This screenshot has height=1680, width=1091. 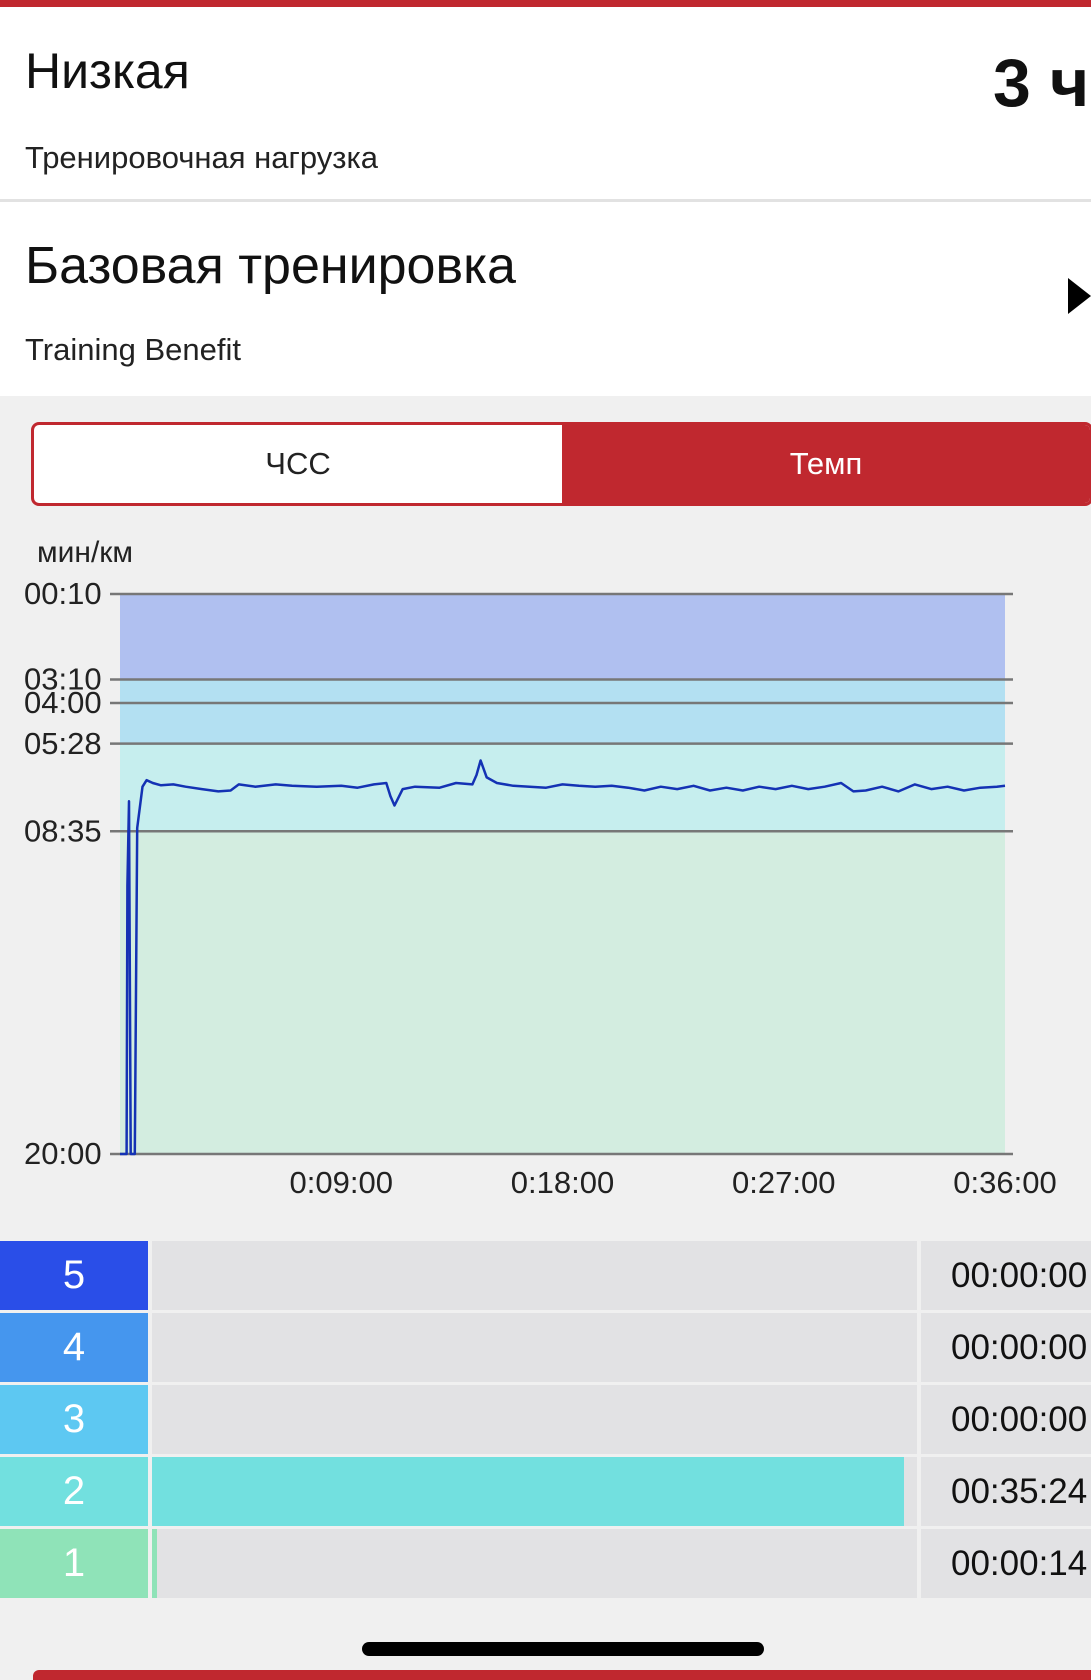 I want to click on x-tick-label: 0:09:00, so click(x=341, y=1182).